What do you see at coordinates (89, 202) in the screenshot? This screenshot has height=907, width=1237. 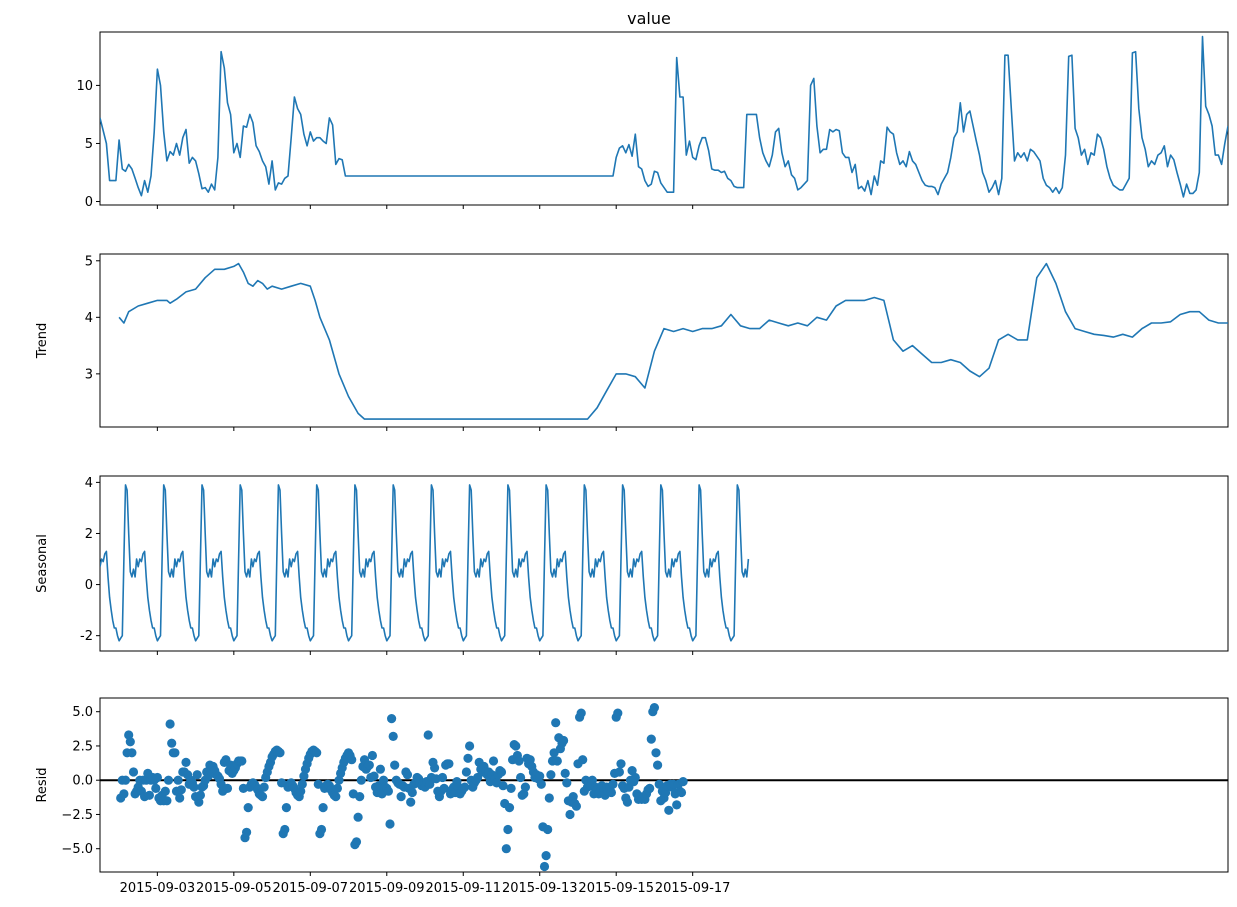 I see `y-tick-label: 0` at bounding box center [89, 202].